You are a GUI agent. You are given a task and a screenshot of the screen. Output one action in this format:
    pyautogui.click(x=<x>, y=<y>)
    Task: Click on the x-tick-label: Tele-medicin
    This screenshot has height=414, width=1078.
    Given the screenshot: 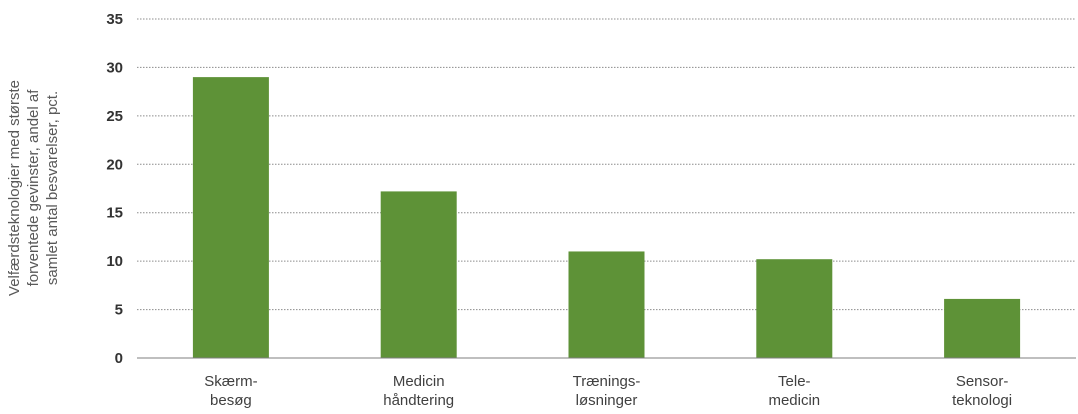 What is the action you would take?
    pyautogui.click(x=794, y=391)
    